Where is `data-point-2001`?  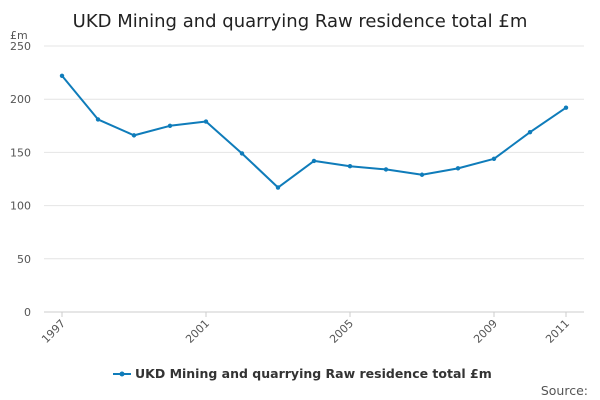 data-point-2001 is located at coordinates (206, 121).